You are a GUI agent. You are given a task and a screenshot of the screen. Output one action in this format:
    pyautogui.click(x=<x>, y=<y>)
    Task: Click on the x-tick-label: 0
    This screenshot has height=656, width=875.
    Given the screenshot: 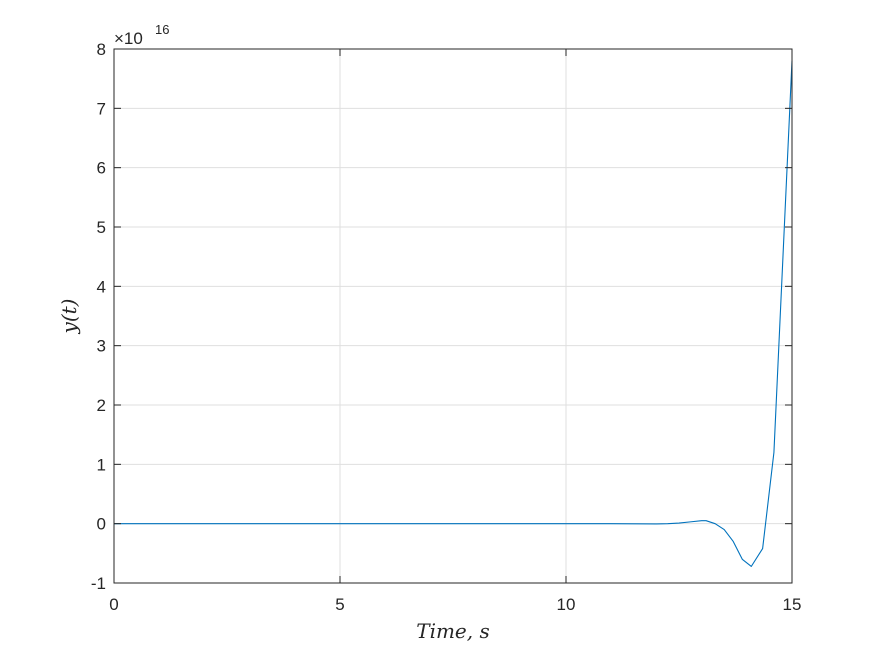 What is the action you would take?
    pyautogui.click(x=113, y=604)
    